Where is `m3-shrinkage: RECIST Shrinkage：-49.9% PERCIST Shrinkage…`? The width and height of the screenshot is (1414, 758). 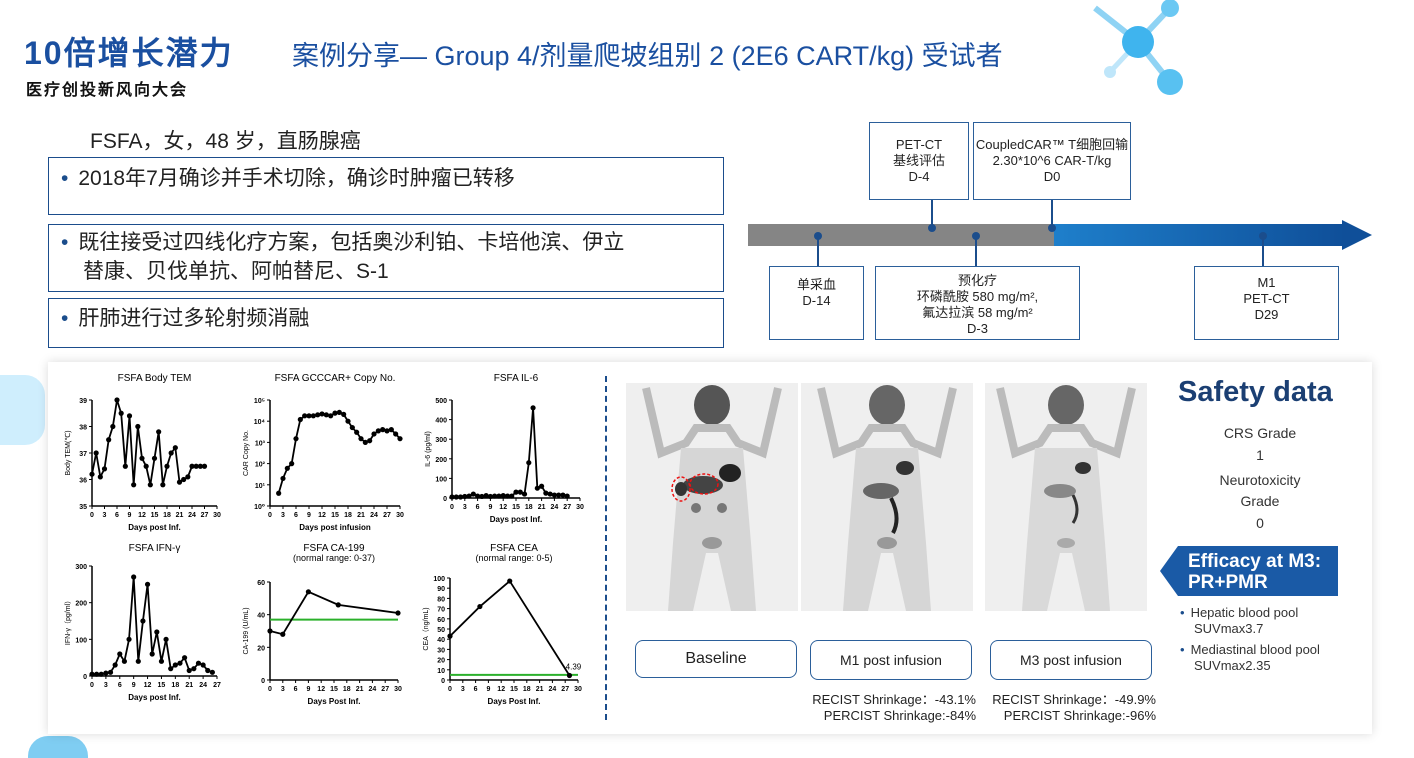 m3-shrinkage: RECIST Shrinkage：-49.9% PERCIST Shrinkage… is located at coordinates (1071, 708).